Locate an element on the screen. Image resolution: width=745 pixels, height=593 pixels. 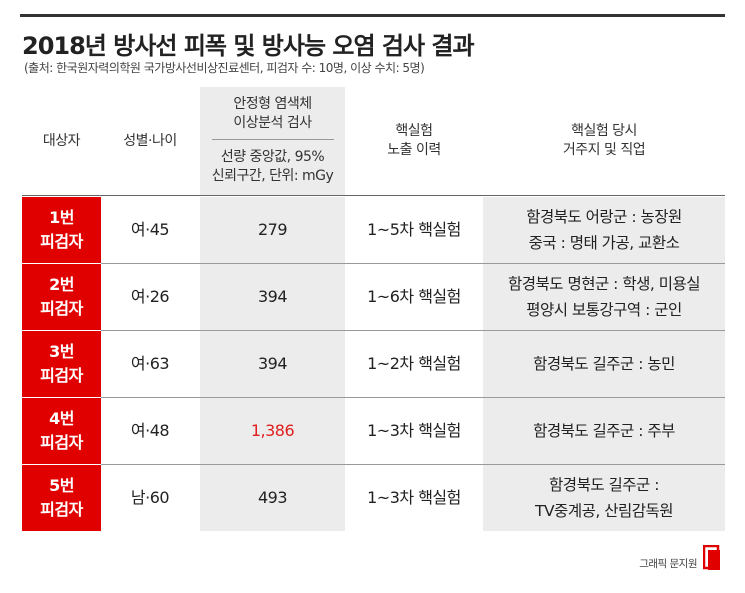
residence-cell: 함경북도 길주군 : 농민 is located at coordinates (604, 364).